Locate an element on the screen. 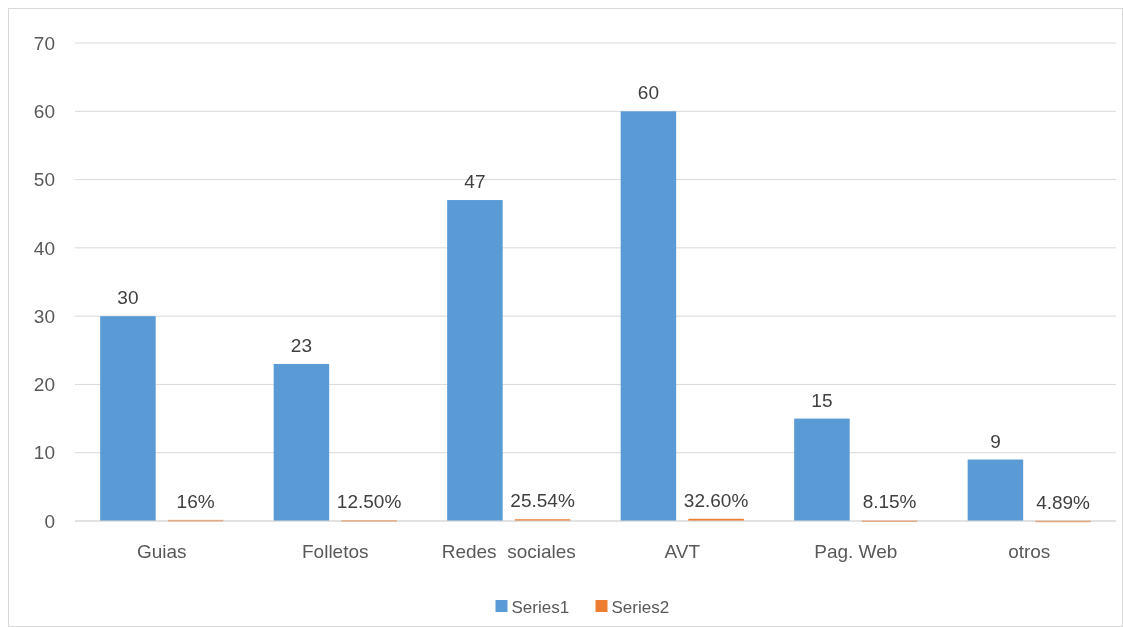 The image size is (1123, 627). x-tick-label: AVT is located at coordinates (682, 551).